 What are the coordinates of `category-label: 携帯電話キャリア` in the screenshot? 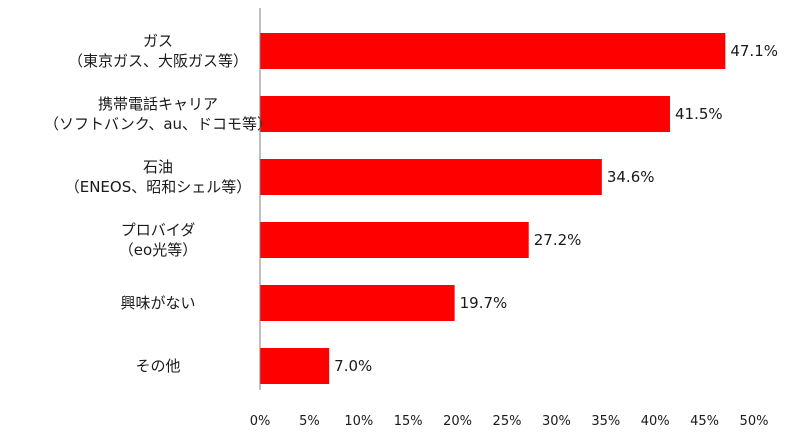 It's located at (158, 104).